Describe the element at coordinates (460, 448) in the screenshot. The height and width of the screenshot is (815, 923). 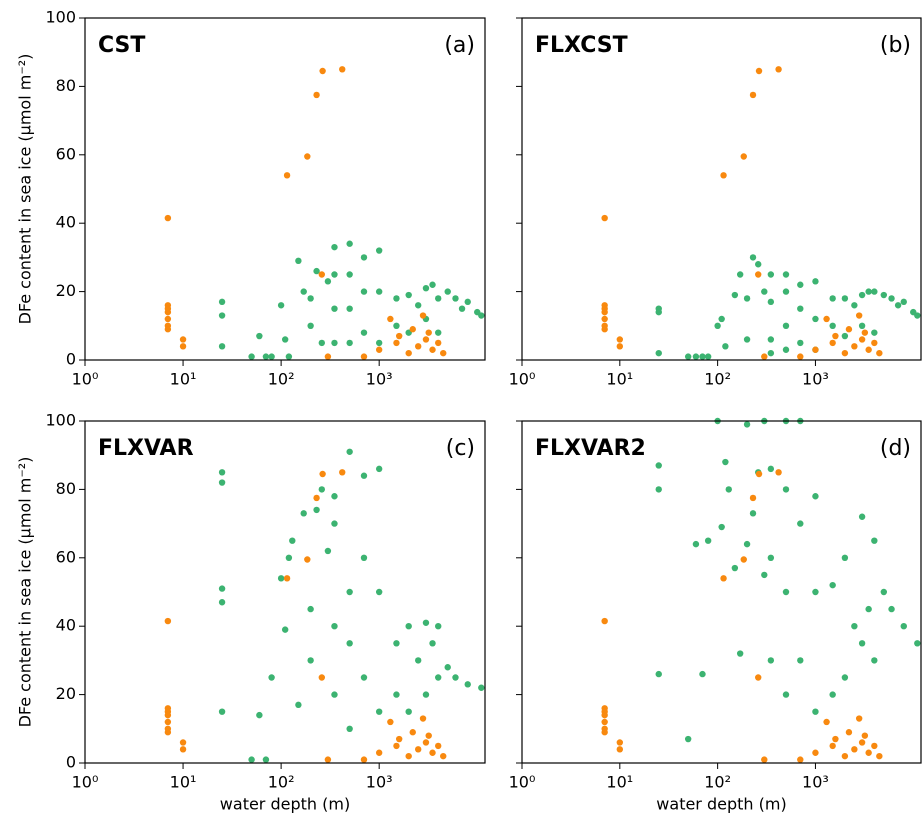
I see `panel-label: (c)` at that location.